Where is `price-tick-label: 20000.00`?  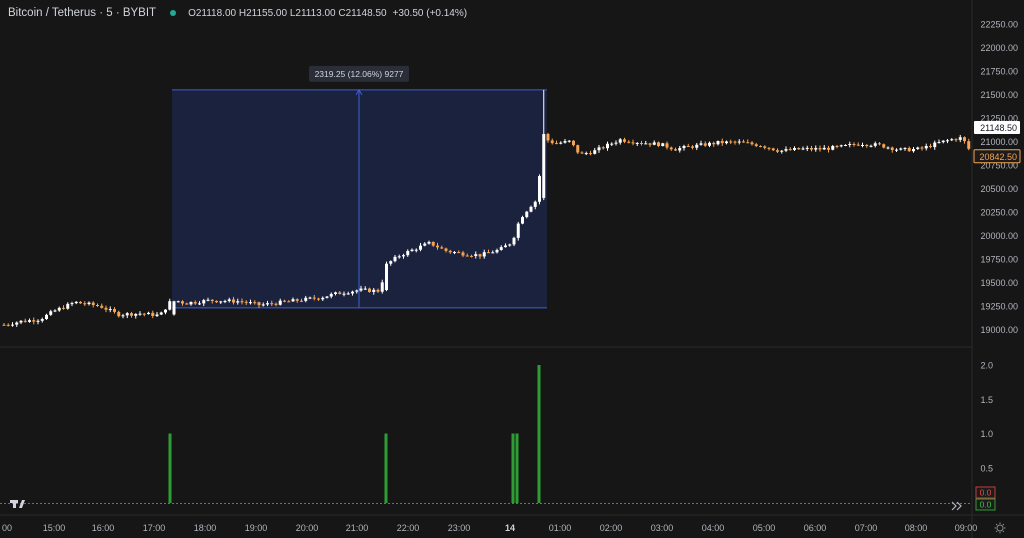 price-tick-label: 20000.00 is located at coordinates (999, 236).